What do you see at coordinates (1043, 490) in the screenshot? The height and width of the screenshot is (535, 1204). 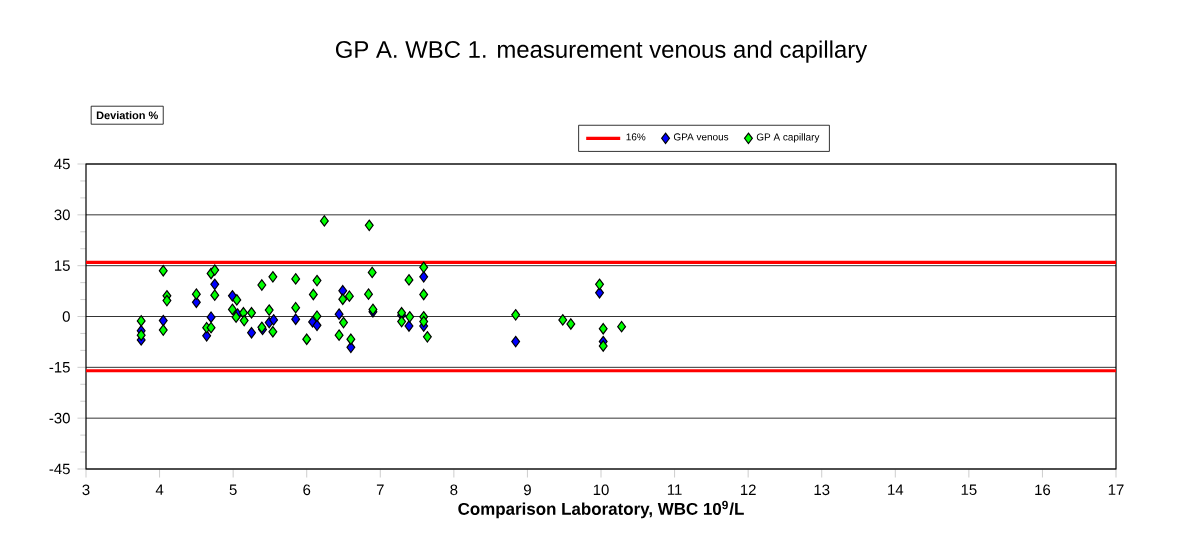 I see `x-tick-label: 16` at bounding box center [1043, 490].